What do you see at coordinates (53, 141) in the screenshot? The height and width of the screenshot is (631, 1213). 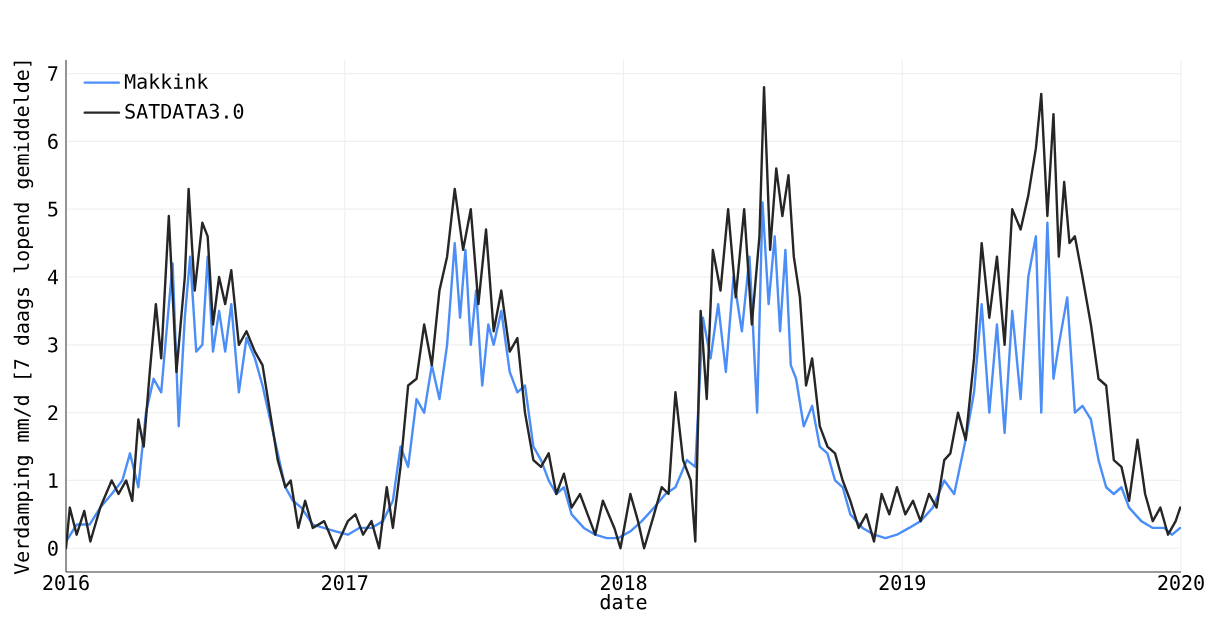 I see `y-tick-label: 6` at bounding box center [53, 141].